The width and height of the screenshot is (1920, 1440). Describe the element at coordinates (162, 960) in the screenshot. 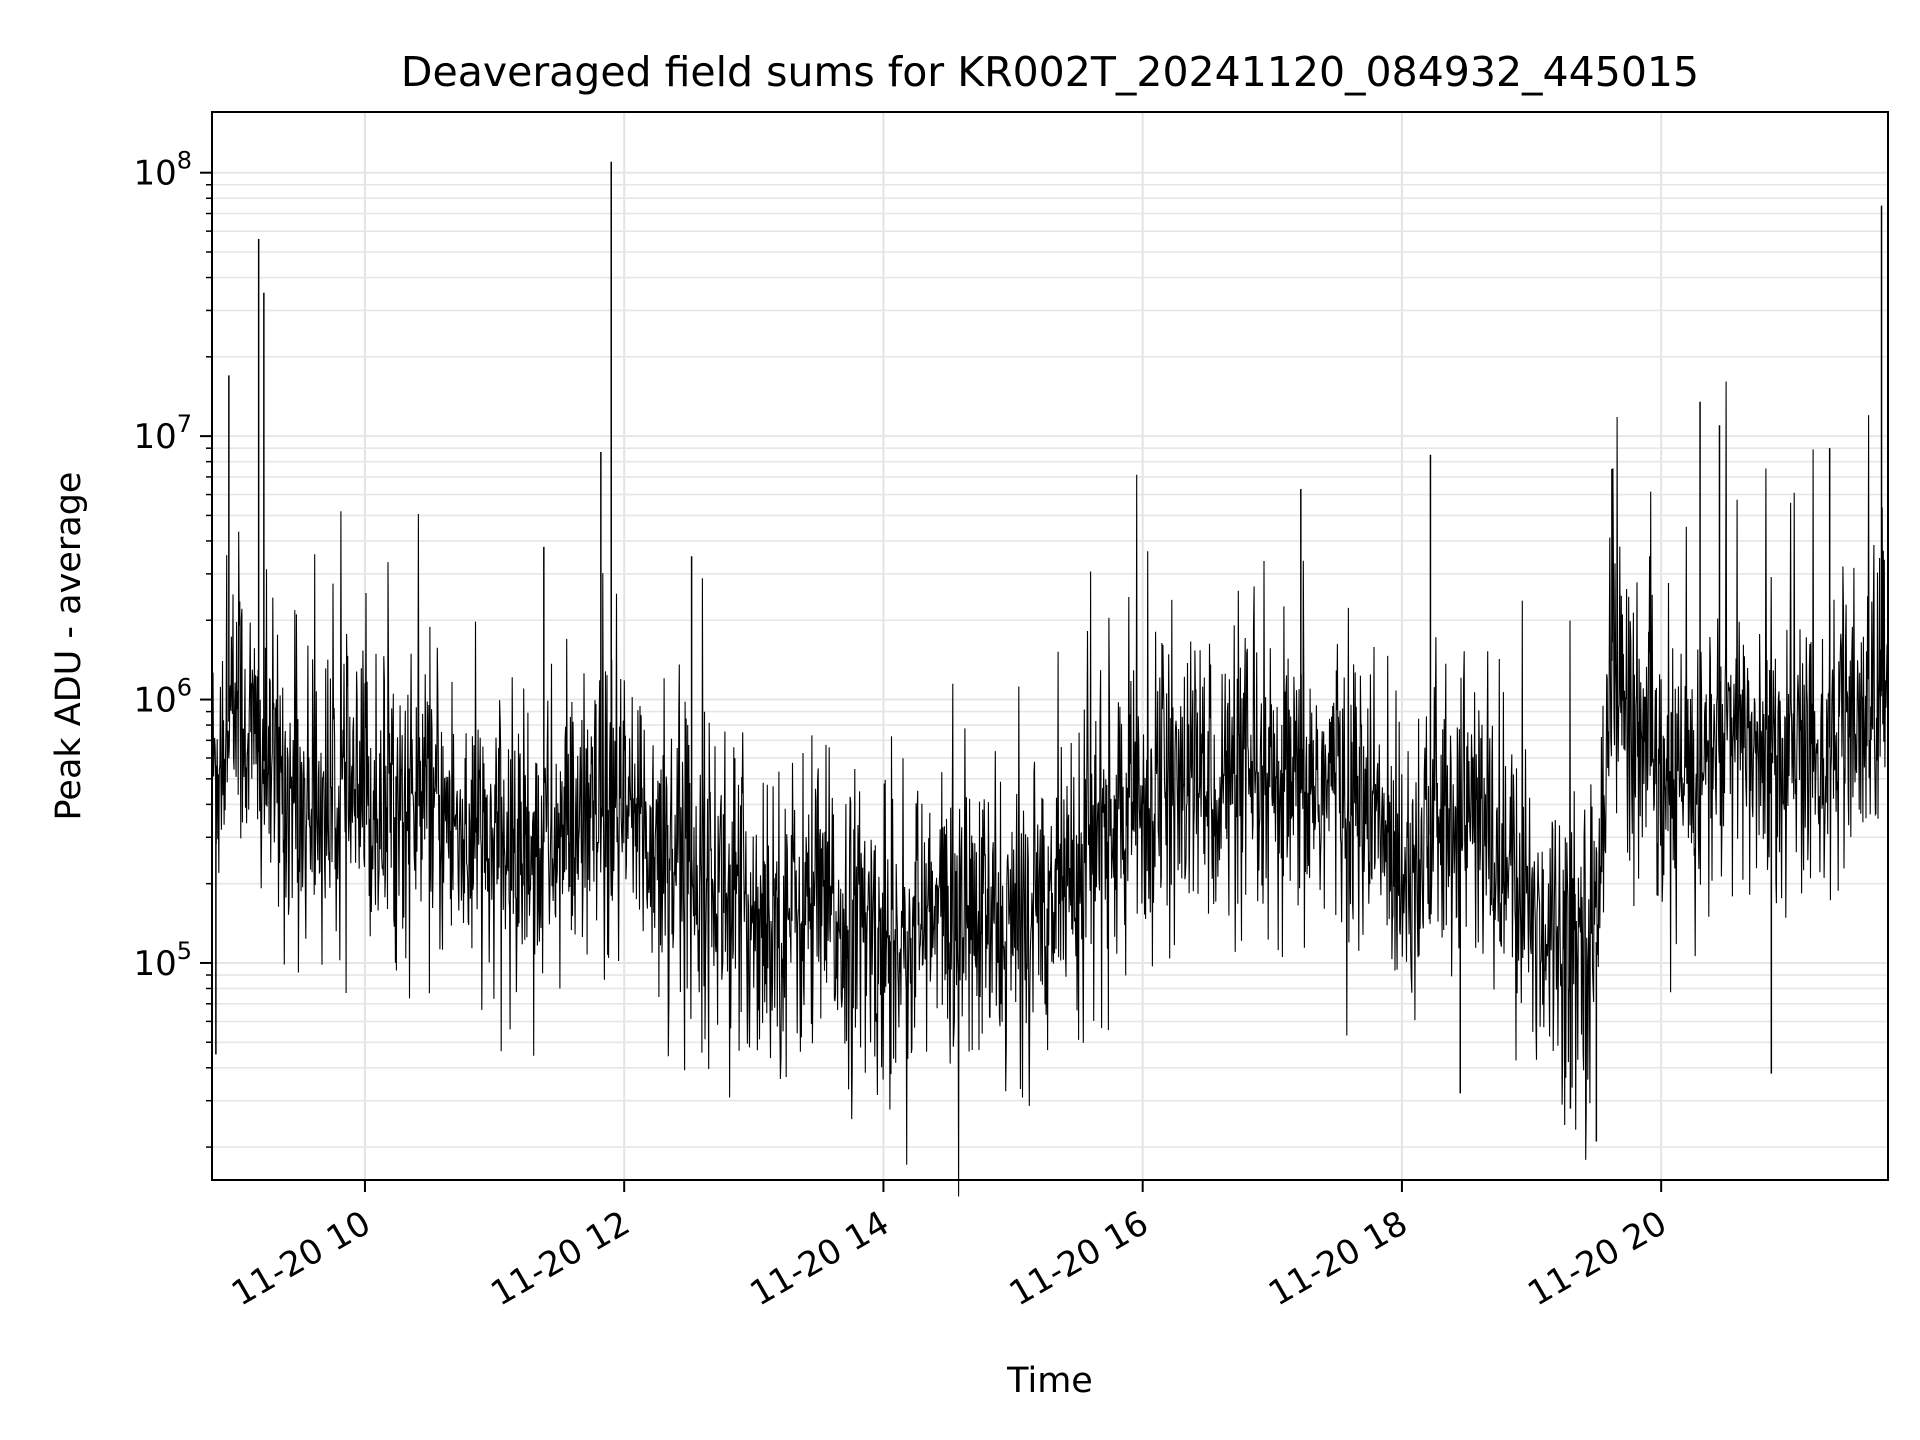

I see `y-tick-label: 10⁵` at that location.